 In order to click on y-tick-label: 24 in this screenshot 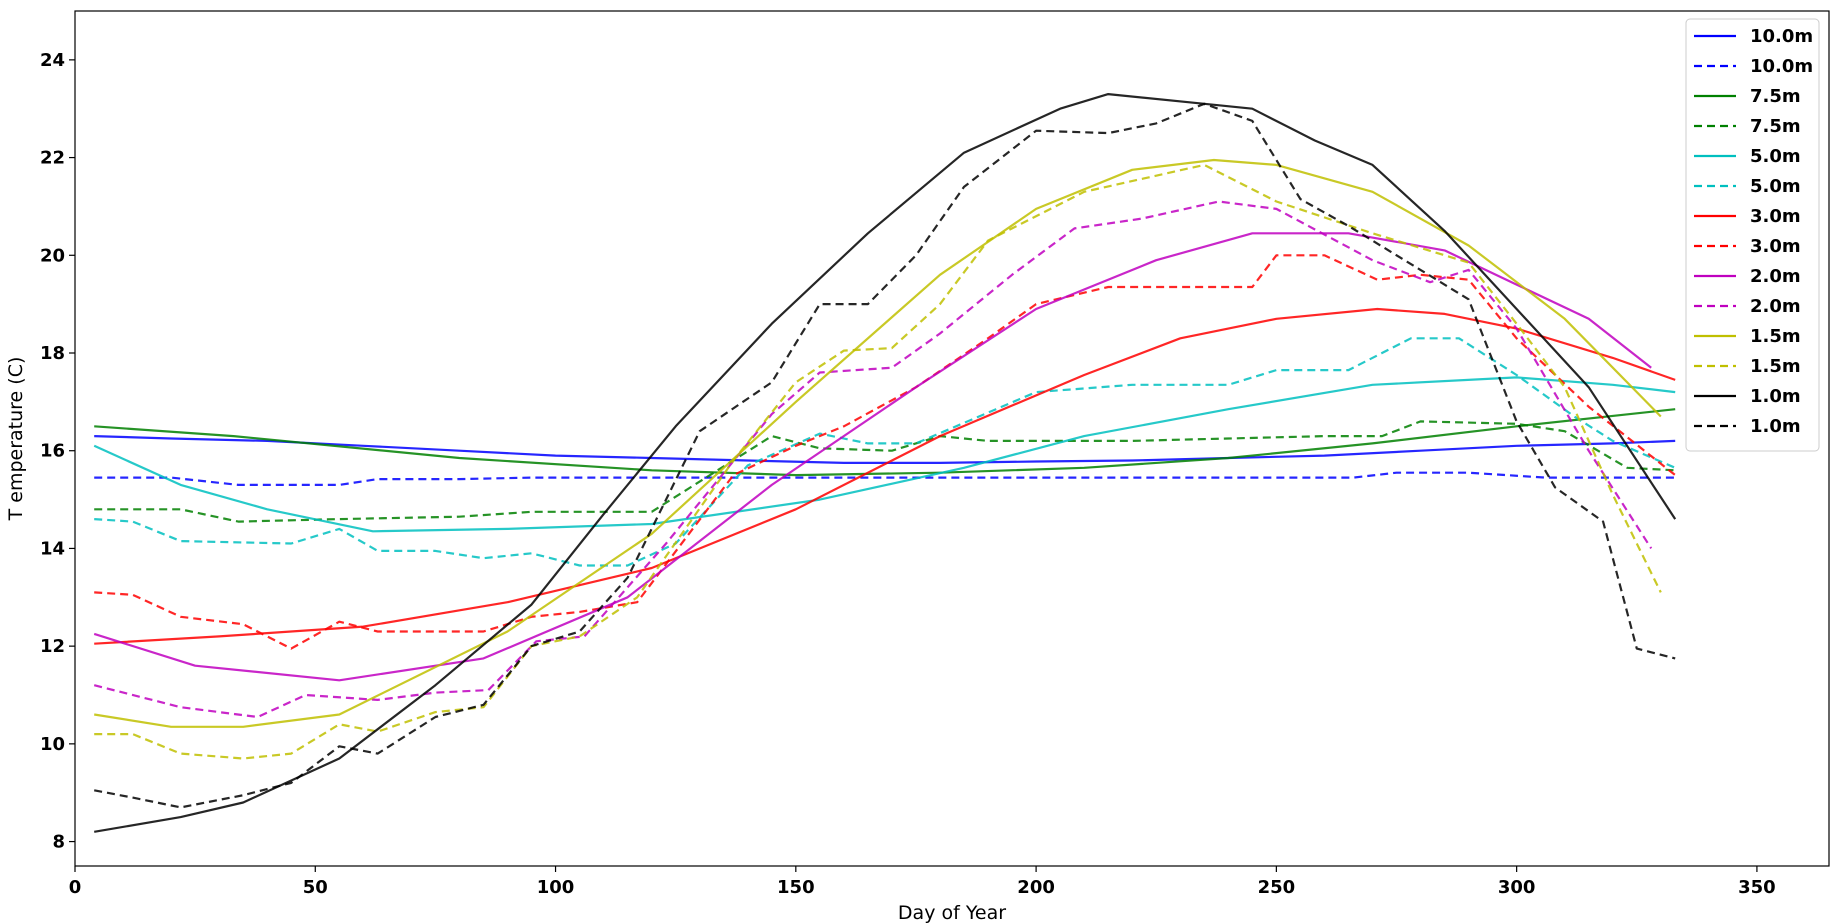, I will do `click(52, 60)`.